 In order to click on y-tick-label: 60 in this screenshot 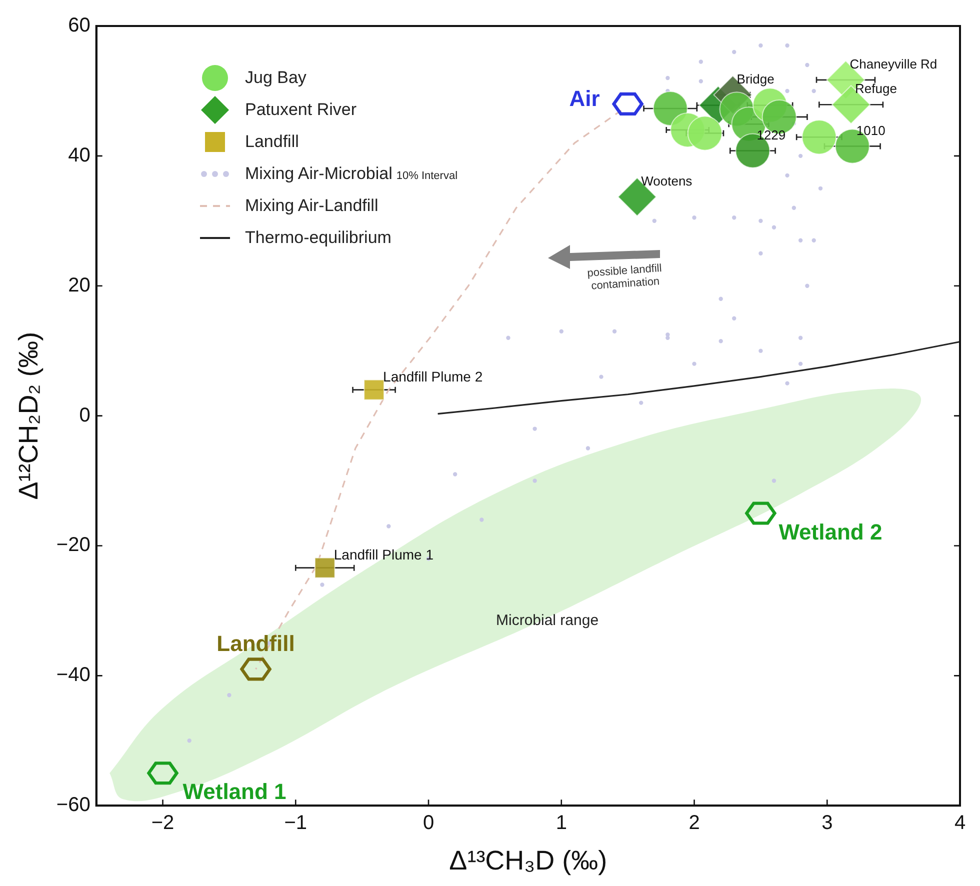, I will do `click(79, 25)`.